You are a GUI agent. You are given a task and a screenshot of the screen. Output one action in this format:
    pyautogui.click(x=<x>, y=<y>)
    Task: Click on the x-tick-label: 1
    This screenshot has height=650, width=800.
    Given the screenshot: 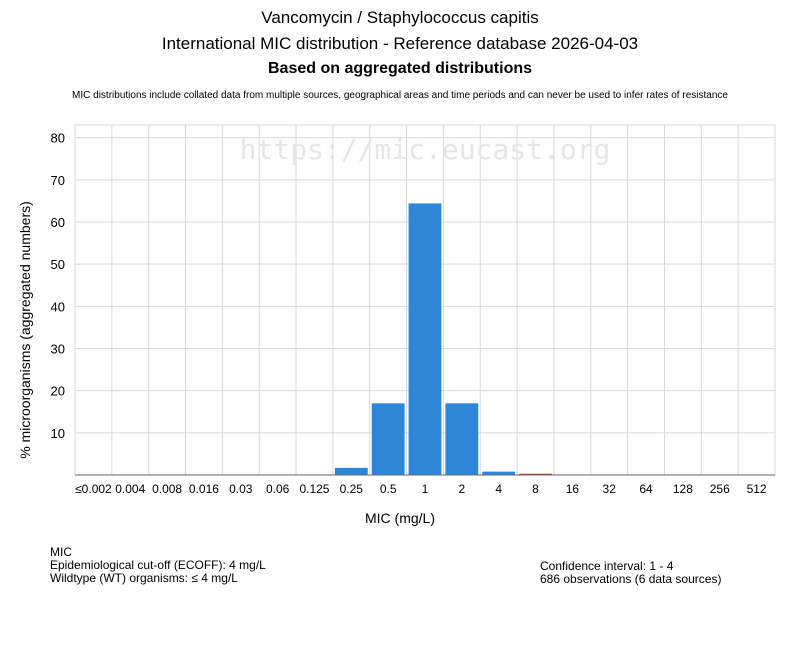 What is the action you would take?
    pyautogui.click(x=425, y=489)
    